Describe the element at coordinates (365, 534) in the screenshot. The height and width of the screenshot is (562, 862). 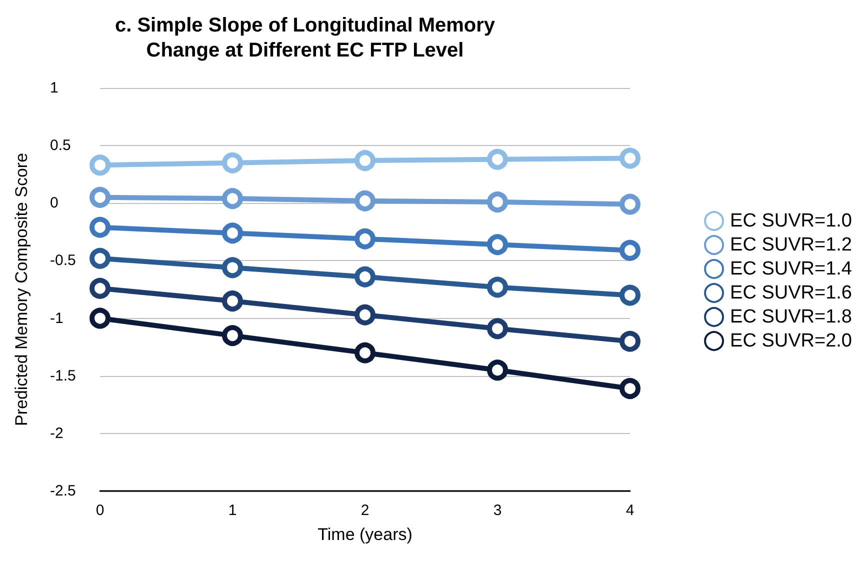
I see `x-axis-title: Time (years)` at that location.